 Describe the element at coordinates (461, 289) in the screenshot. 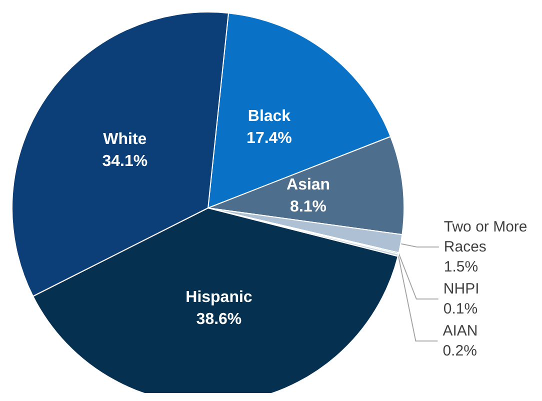

I see `slice-label: NHPI` at that location.